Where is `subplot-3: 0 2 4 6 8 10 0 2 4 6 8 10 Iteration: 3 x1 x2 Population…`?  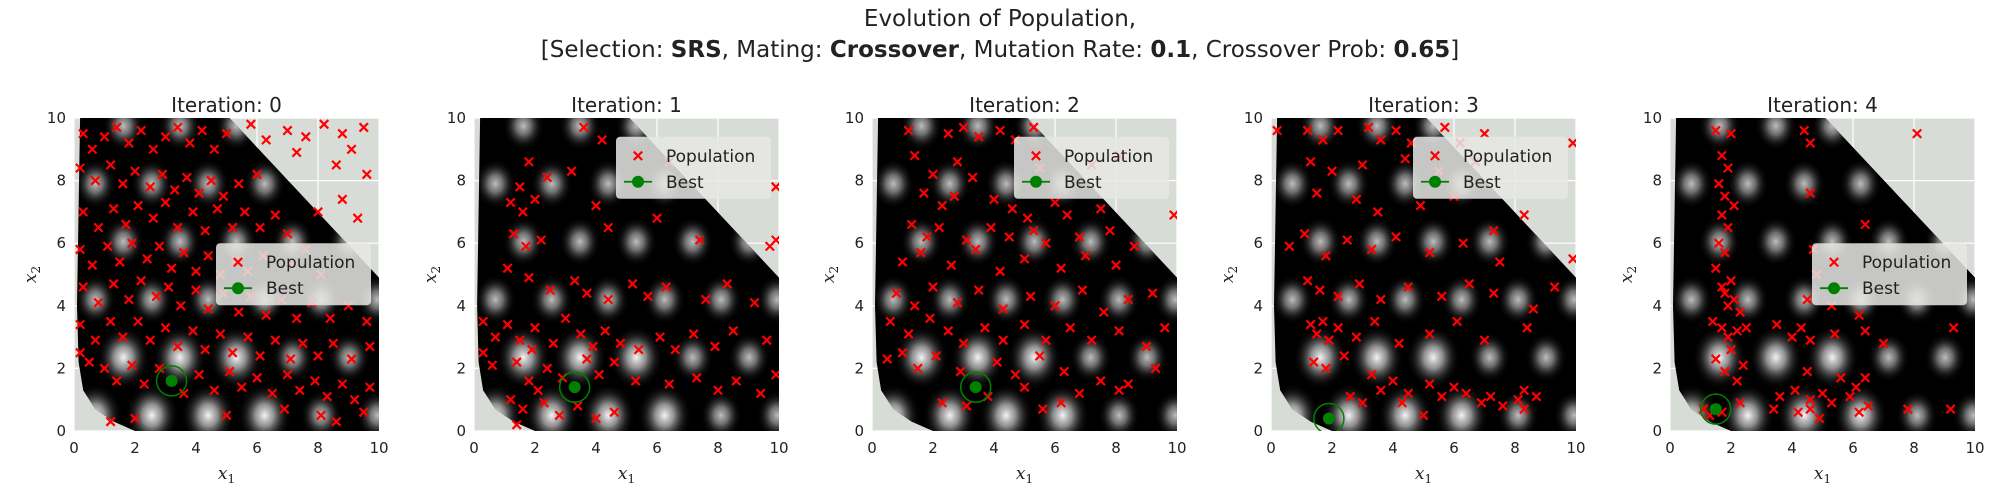
subplot-3: 0 2 4 6 8 10 0 2 4 6 8 10 Iteration: 3 x1 x2 Population… is located at coordinates (1402, 289).